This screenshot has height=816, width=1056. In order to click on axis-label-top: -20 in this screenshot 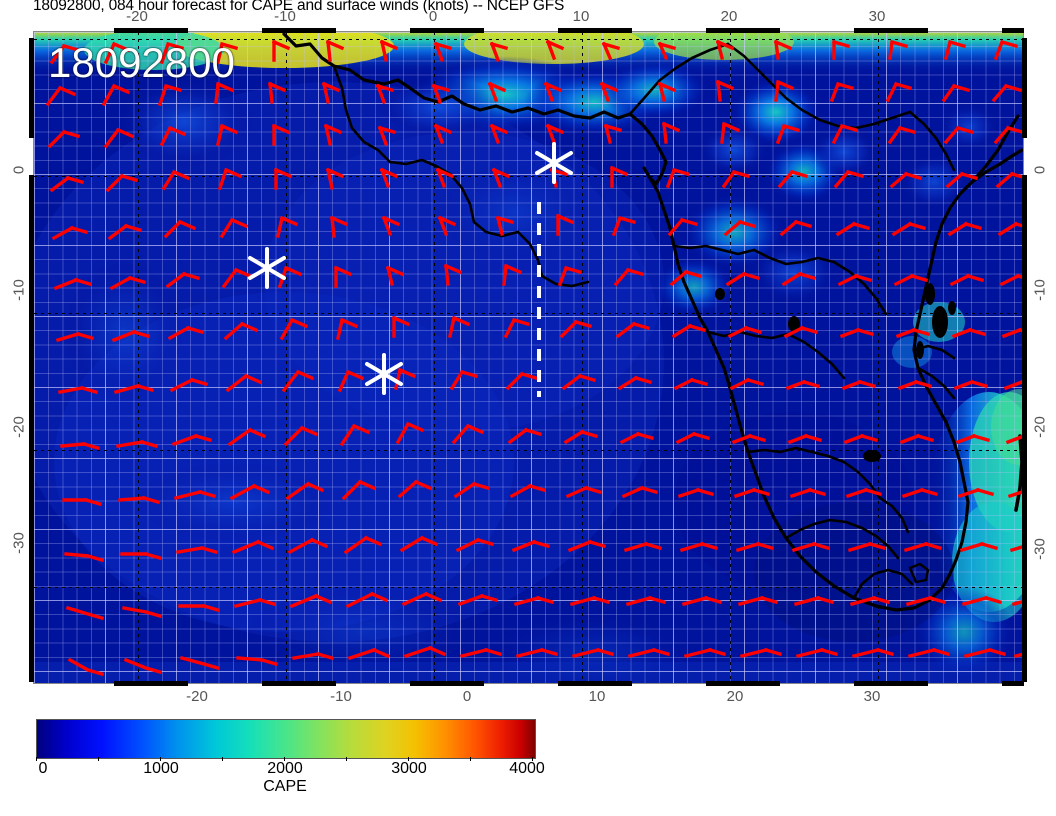, I will do `click(137, 16)`.